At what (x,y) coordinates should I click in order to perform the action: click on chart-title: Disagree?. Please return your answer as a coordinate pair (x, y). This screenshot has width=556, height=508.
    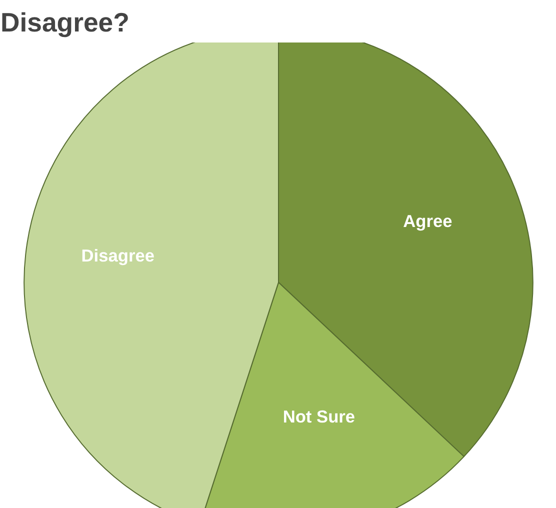
    Looking at the image, I should click on (65, 23).